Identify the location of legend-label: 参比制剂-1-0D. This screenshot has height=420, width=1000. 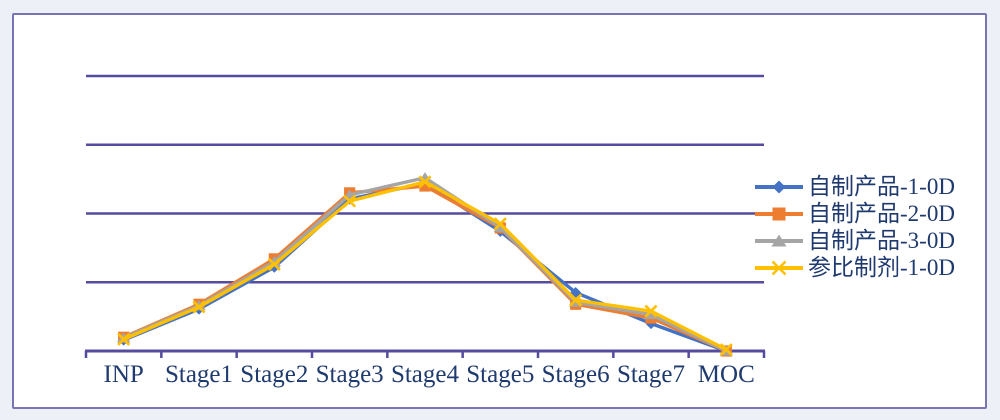
(881, 267).